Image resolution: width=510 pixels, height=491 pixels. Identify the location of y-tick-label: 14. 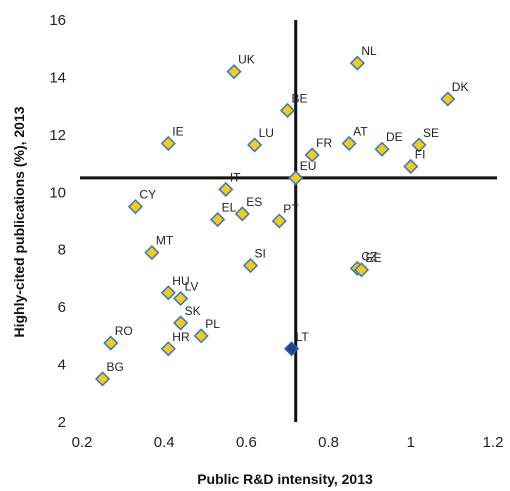
(57, 77).